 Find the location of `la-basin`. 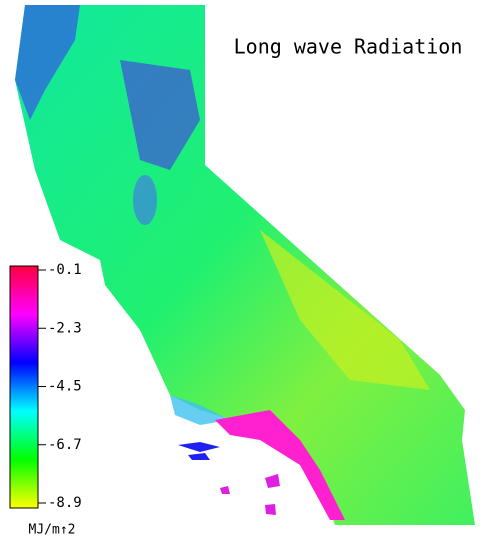

la-basin is located at coordinates (280, 465).